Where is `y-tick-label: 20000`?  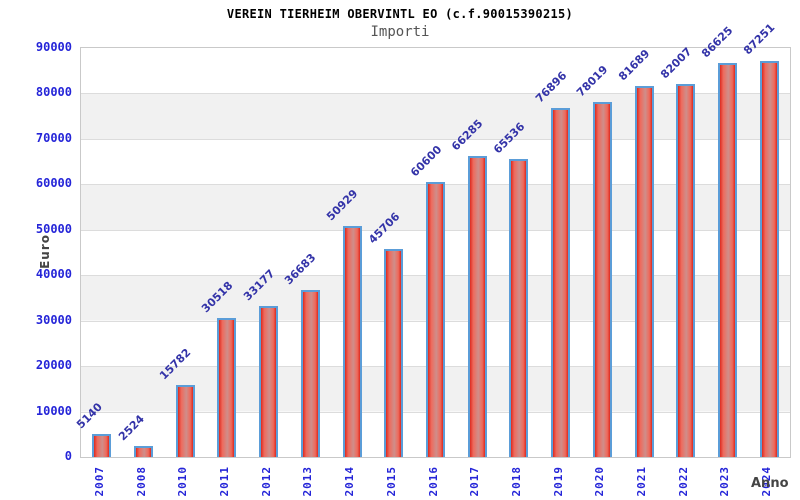 y-tick-label: 20000 is located at coordinates (53, 365).